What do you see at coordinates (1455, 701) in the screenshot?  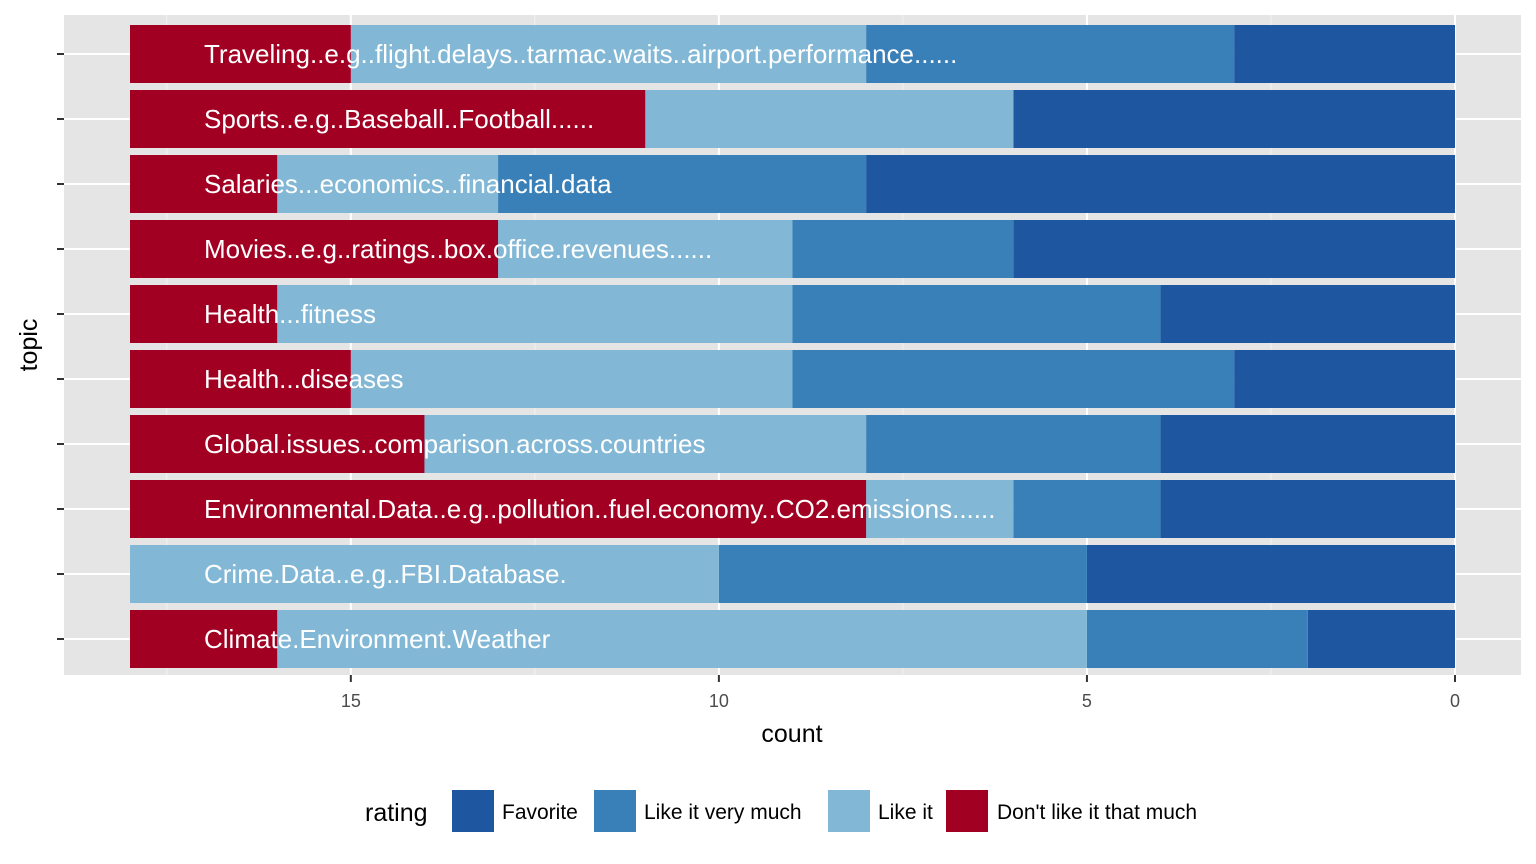 I see `x-tick-label: 0` at bounding box center [1455, 701].